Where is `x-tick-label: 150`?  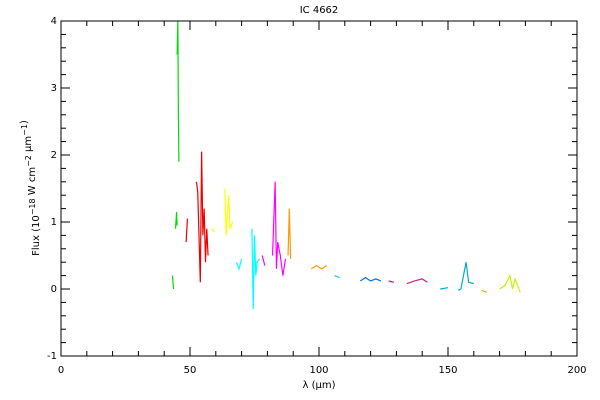 x-tick-label: 150 is located at coordinates (447, 370).